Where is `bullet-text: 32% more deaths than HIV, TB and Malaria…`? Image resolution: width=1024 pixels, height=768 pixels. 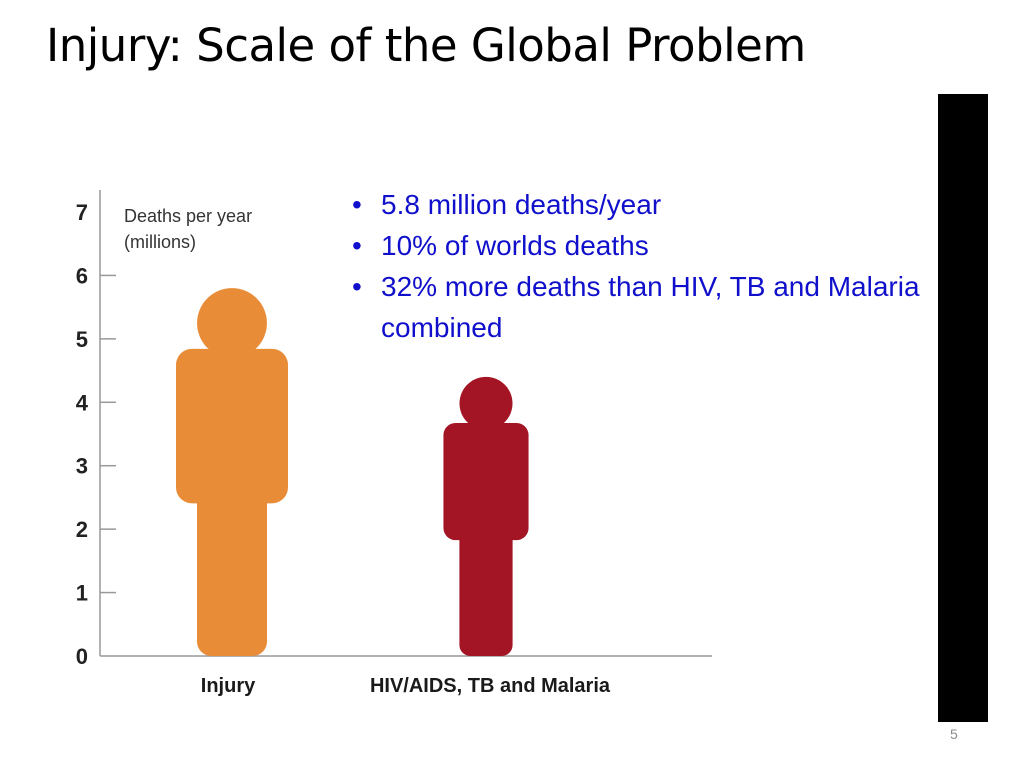 bullet-text: 32% more deaths than HIV, TB and Malaria… is located at coordinates (650, 307).